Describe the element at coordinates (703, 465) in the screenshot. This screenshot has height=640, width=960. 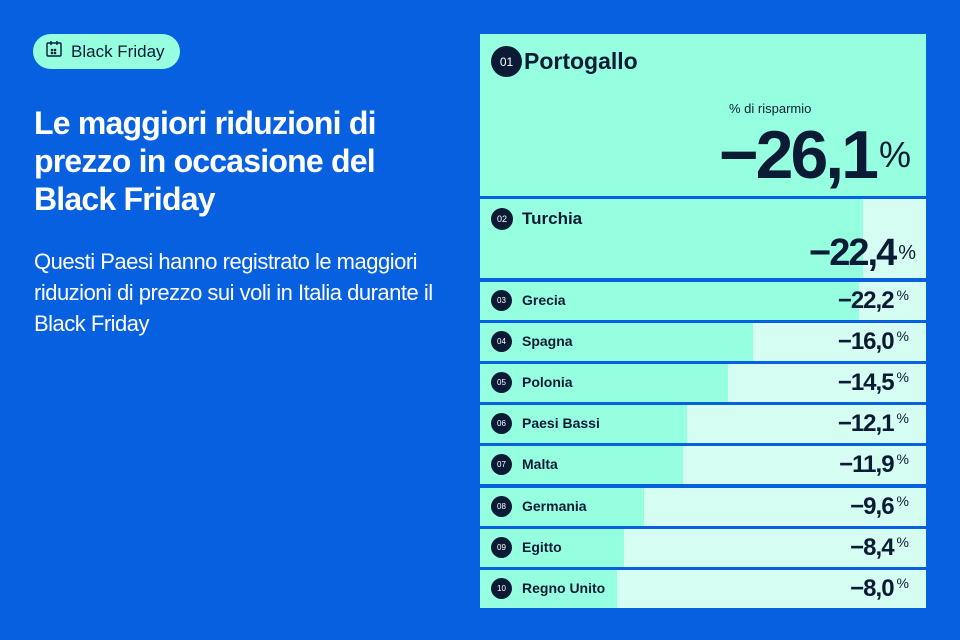
I see `bar-row: 07 Malta −11,9%` at that location.